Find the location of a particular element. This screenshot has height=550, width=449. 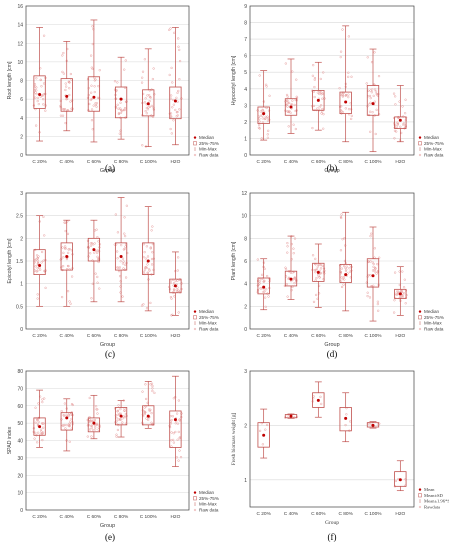

y-tick-label: 2.5 is located at coordinates (19, 217).